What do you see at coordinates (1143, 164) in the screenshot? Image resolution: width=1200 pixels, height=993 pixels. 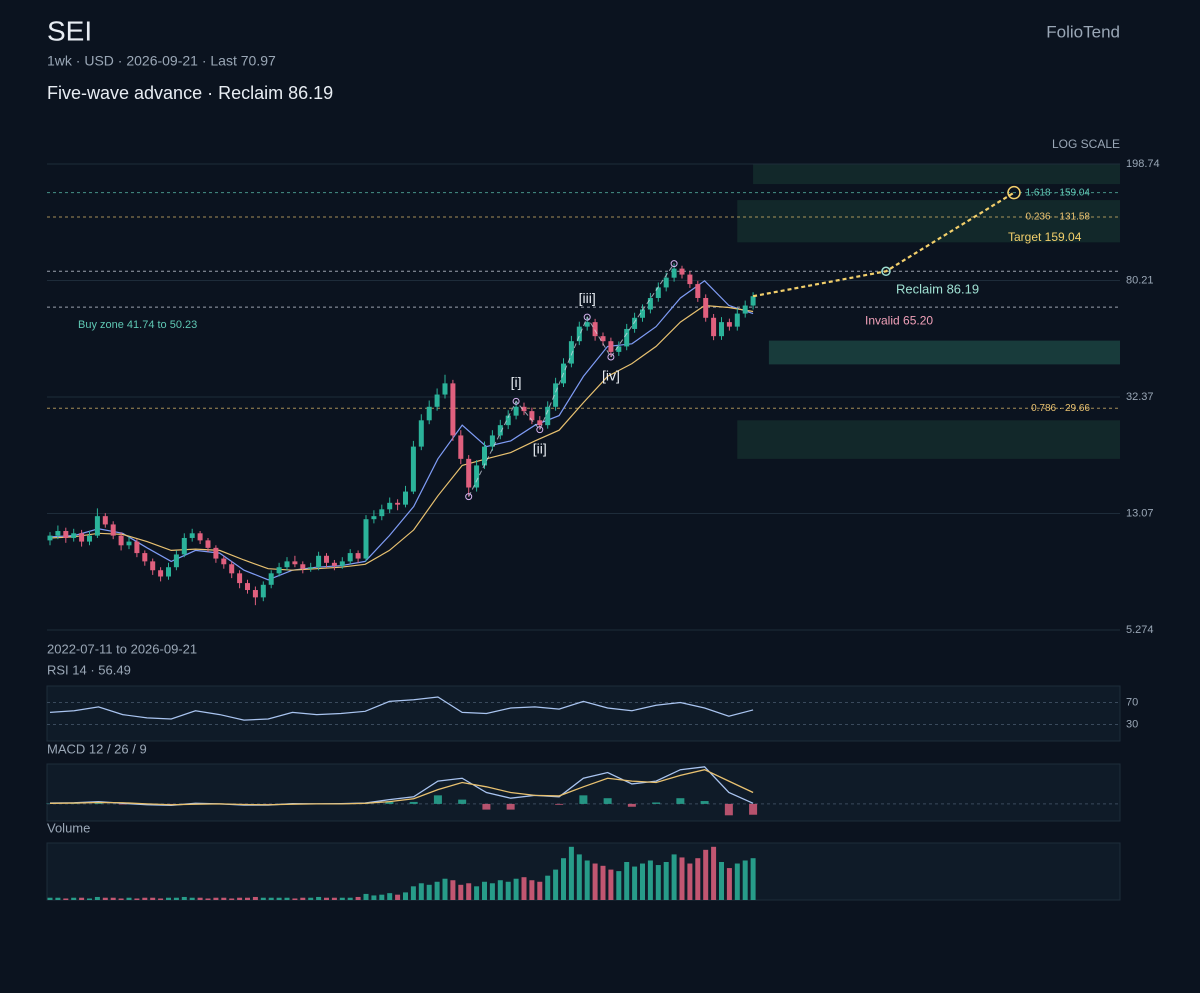 I see `y-tick-label: 198.74` at bounding box center [1143, 164].